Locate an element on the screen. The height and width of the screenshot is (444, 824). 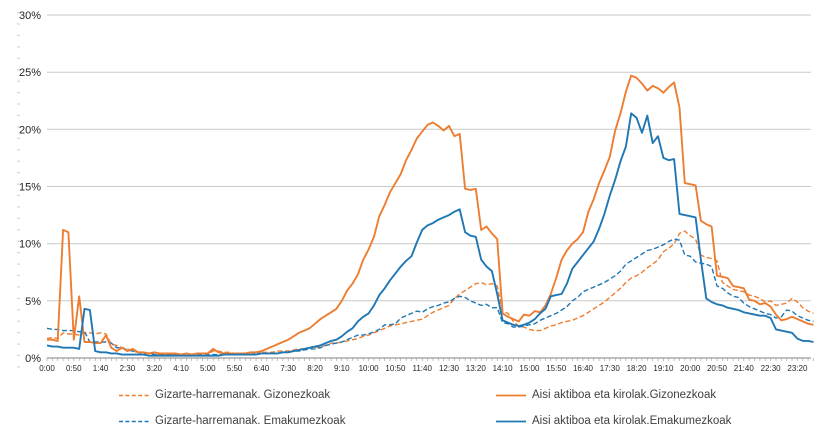
svg-text: 23:20 is located at coordinates (797, 368).